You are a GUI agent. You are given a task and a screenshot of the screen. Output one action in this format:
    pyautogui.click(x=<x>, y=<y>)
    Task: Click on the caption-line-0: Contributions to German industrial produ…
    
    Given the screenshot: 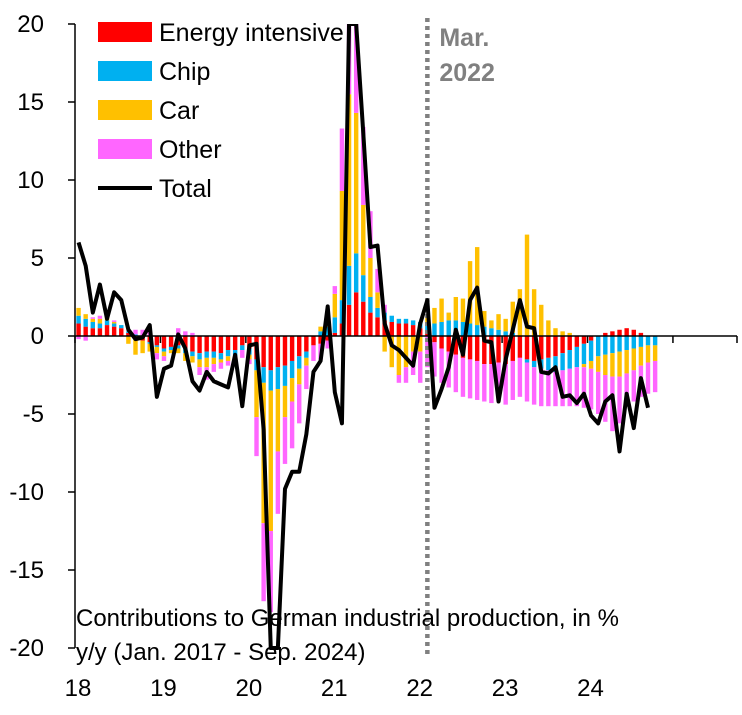 What is the action you would take?
    pyautogui.click(x=347, y=618)
    